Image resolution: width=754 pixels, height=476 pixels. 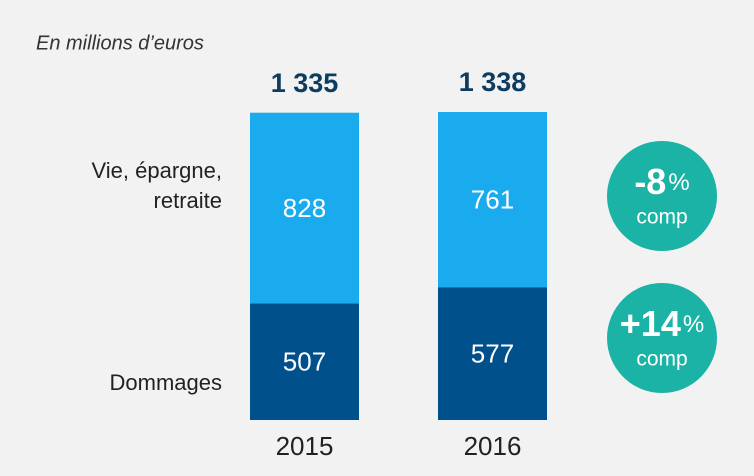 What do you see at coordinates (650, 323) in the screenshot?
I see `badge-number: +14` at bounding box center [650, 323].